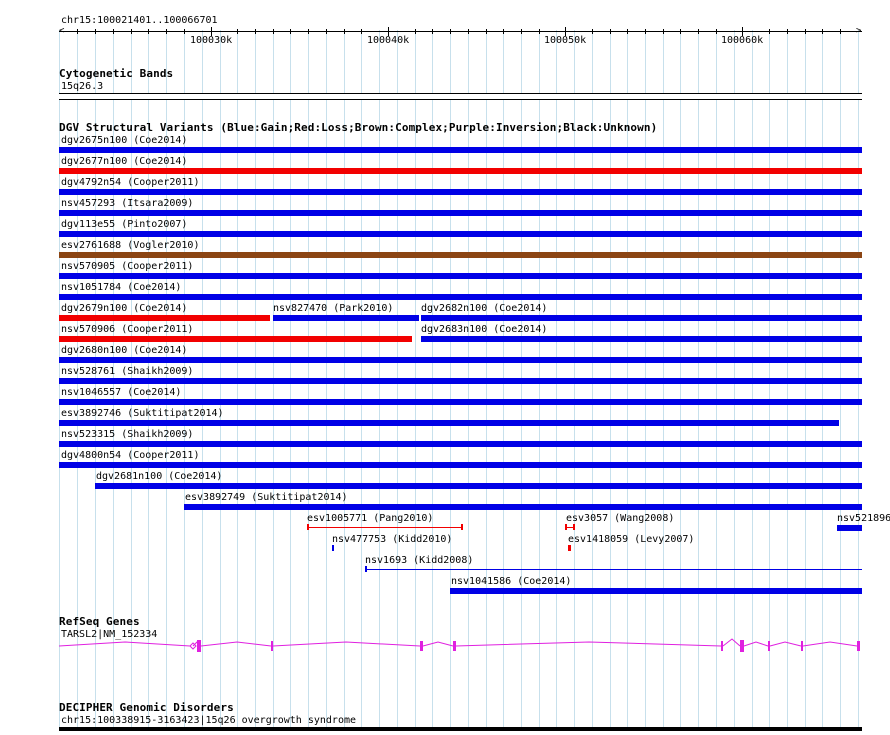 The height and width of the screenshot is (735, 890). Describe the element at coordinates (460, 297) in the screenshot. I see `variant-nsv1051784` at that location.